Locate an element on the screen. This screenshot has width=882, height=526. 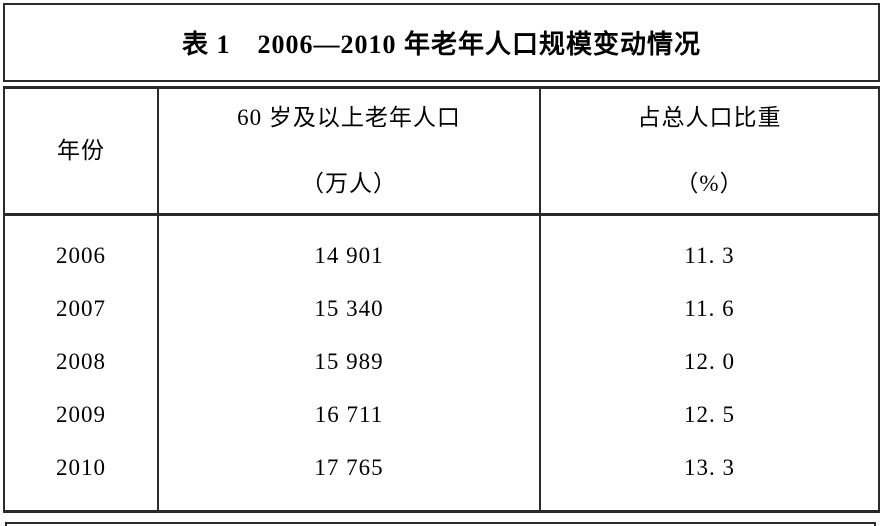
next-section-top-rule is located at coordinates (440, 524).